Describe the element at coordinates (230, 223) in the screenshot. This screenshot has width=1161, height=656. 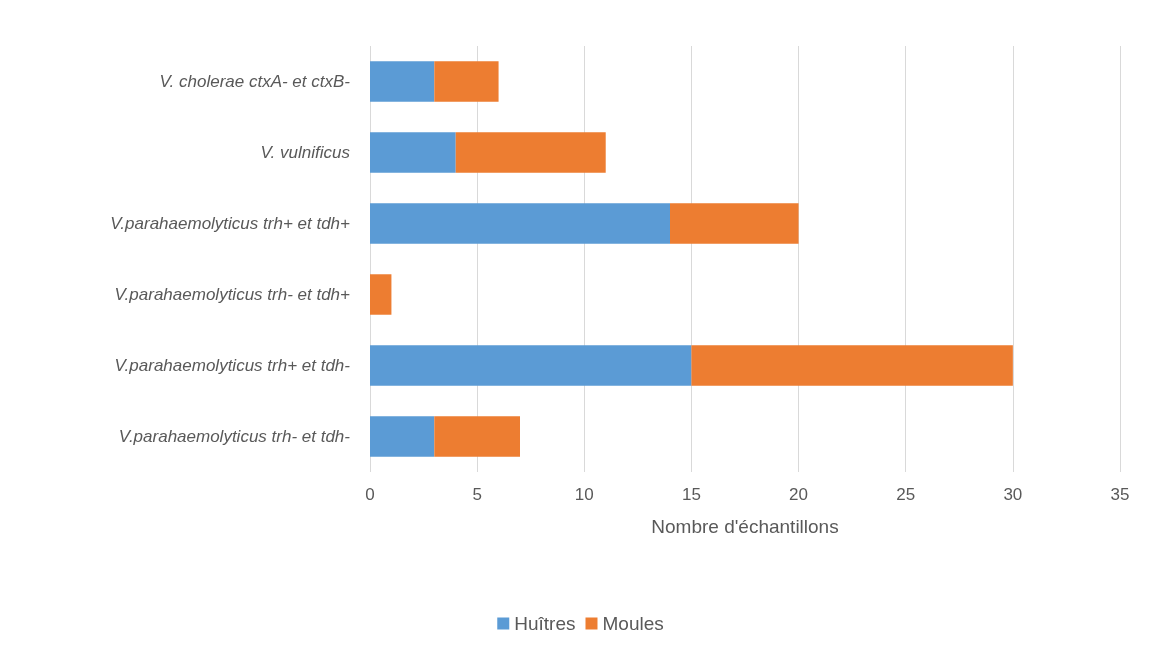
I see `y-tick-label: V.parahaemolyticus trh+ et tdh+` at that location.